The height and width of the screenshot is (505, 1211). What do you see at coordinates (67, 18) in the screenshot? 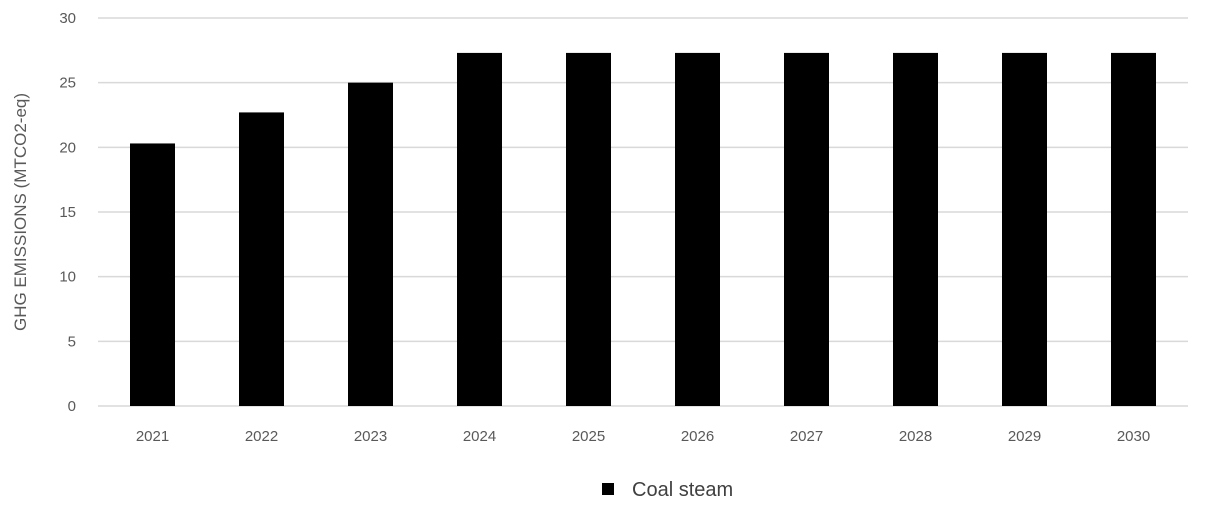
I see `y-tick-label: 30` at bounding box center [67, 18].